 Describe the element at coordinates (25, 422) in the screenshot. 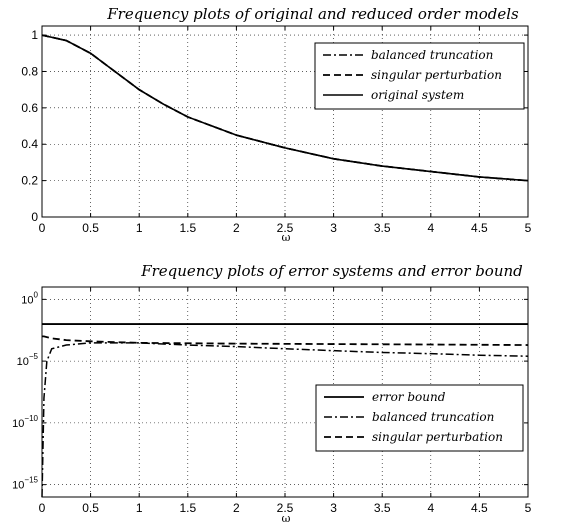

I see `y-tick-label: 10⁻¹⁰` at that location.